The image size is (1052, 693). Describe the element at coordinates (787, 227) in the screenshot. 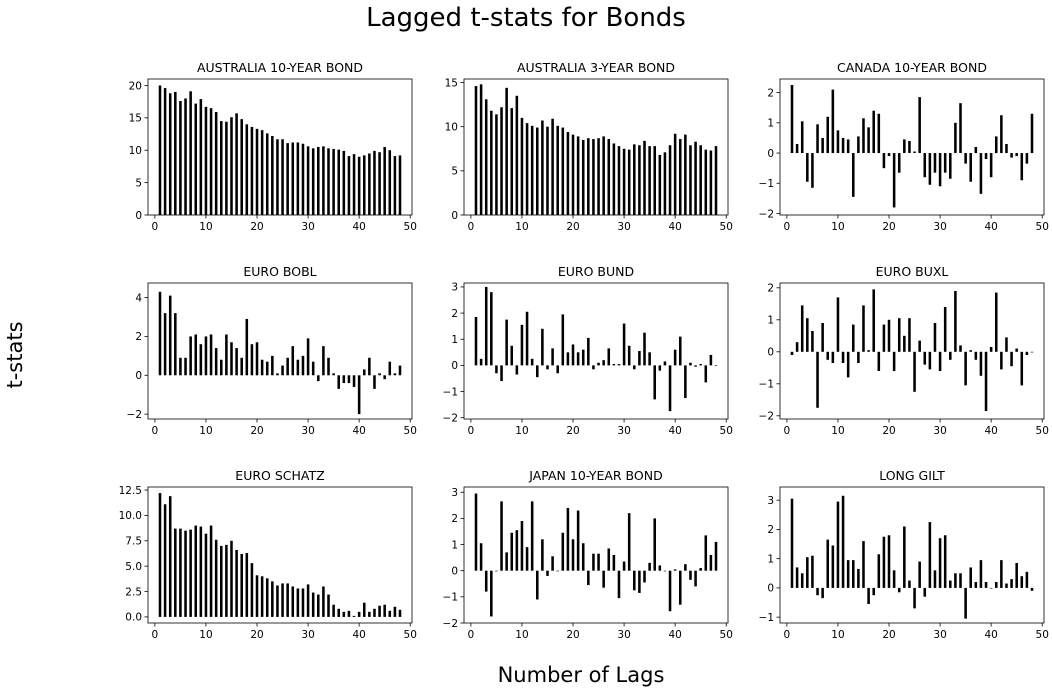

I see `x-tick-label: 0` at that location.